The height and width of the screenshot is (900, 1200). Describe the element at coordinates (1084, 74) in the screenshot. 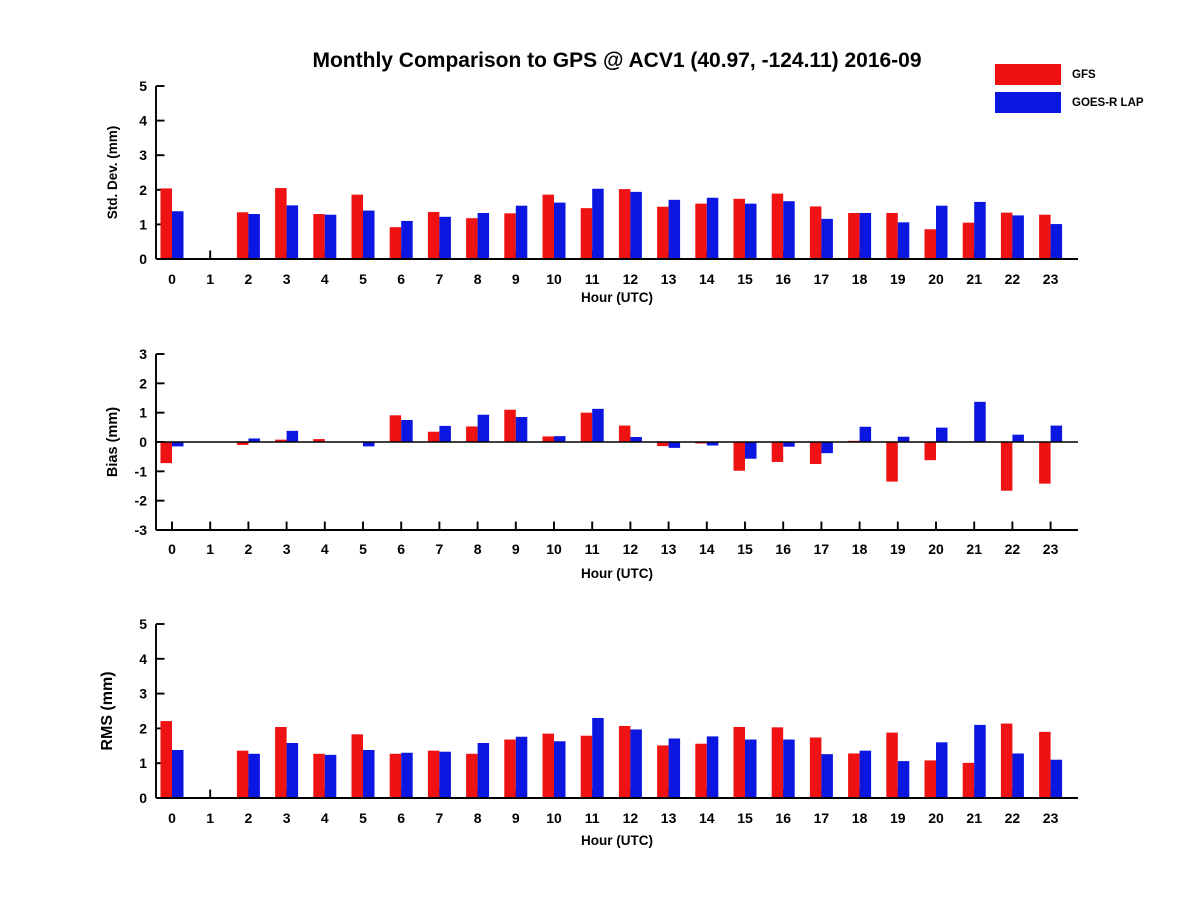

I see `legend-label-gfs: GFS` at that location.